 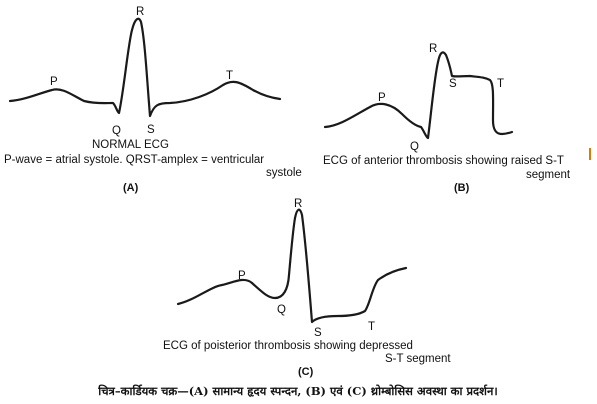 What do you see at coordinates (318, 333) in the screenshot?
I see `ecg-c-label-s: S` at bounding box center [318, 333].